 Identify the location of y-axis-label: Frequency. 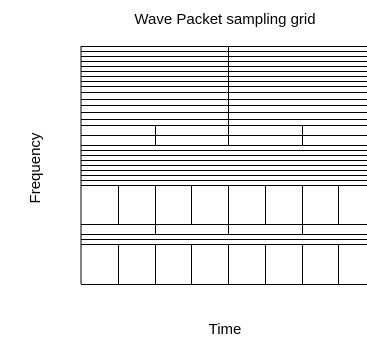
(35, 167).